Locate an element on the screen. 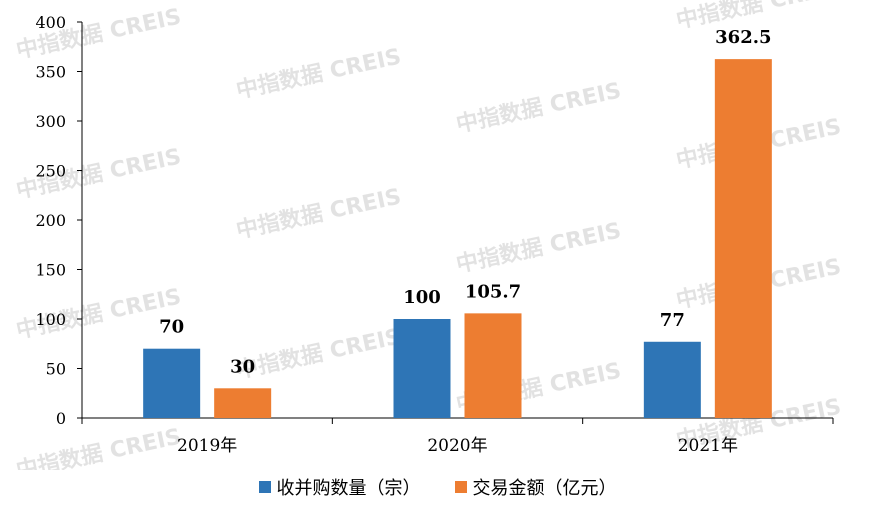  x-tick-label: 2020年 is located at coordinates (457, 446).